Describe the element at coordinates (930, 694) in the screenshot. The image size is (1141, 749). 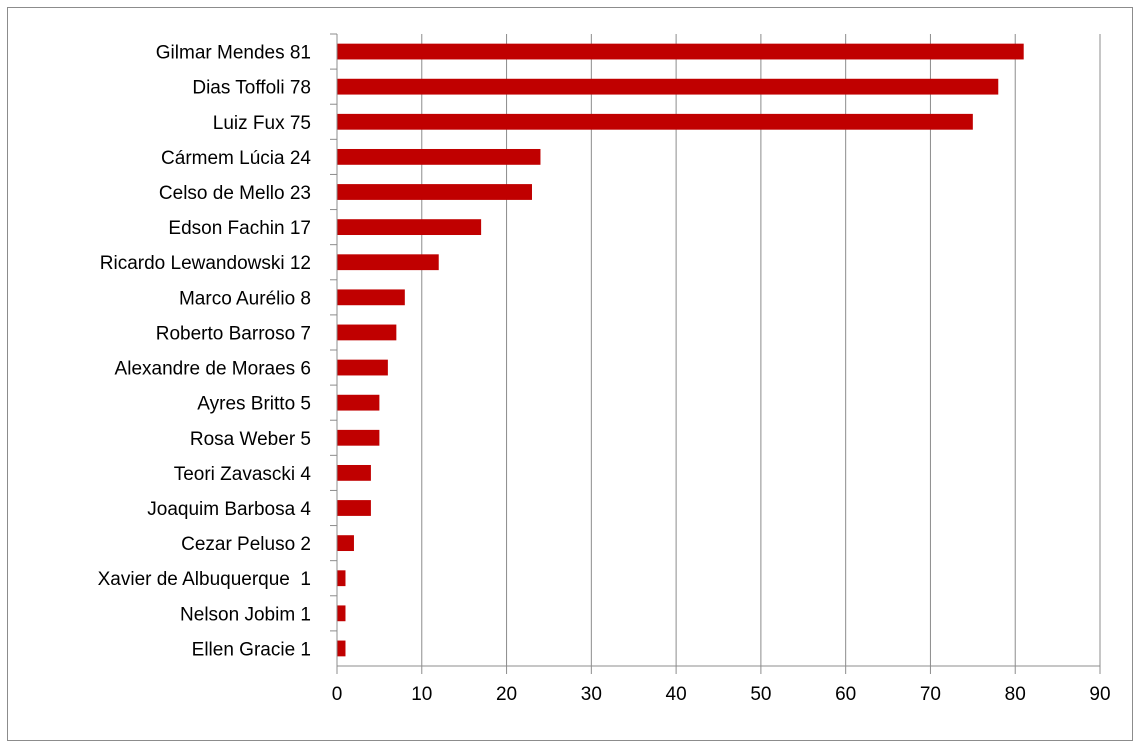
I see `x-tick-label: 70` at that location.